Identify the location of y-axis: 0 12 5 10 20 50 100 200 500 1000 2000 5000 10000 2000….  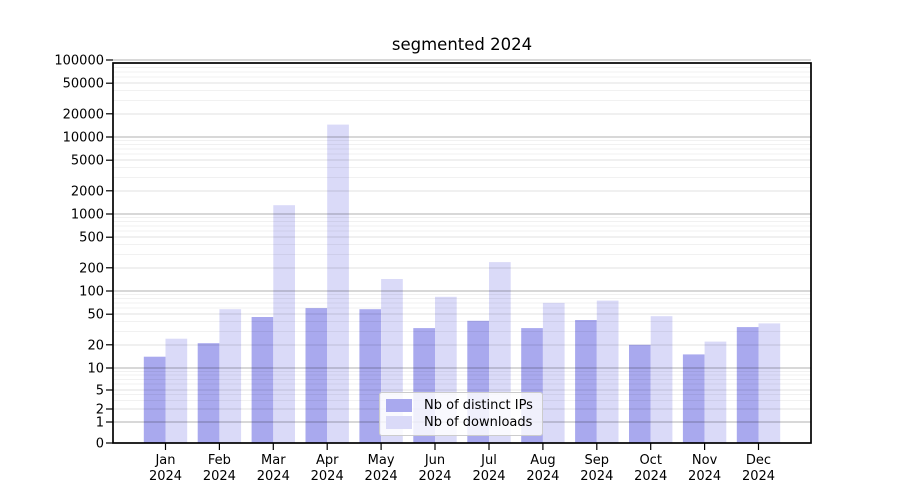
(83, 253).